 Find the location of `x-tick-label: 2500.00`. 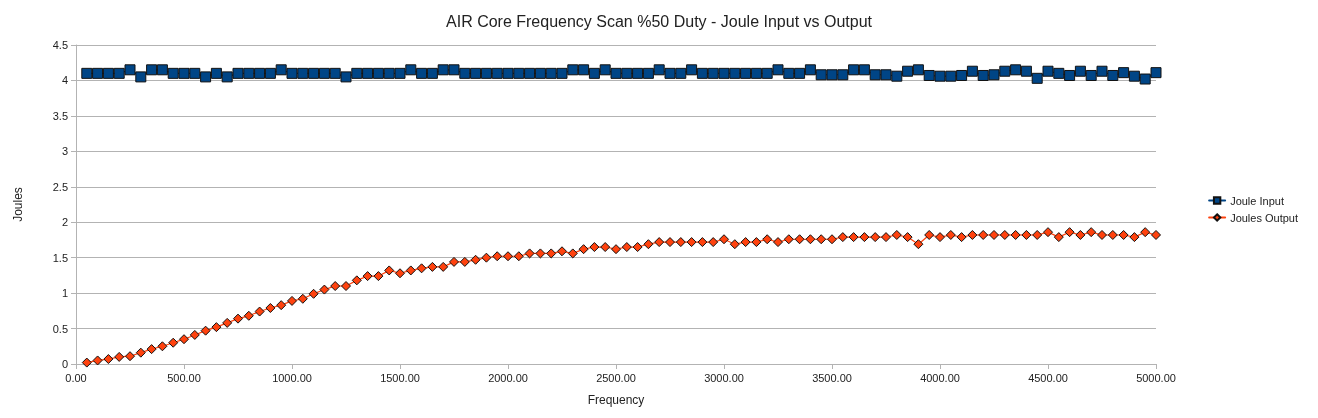

x-tick-label: 2500.00 is located at coordinates (616, 377).